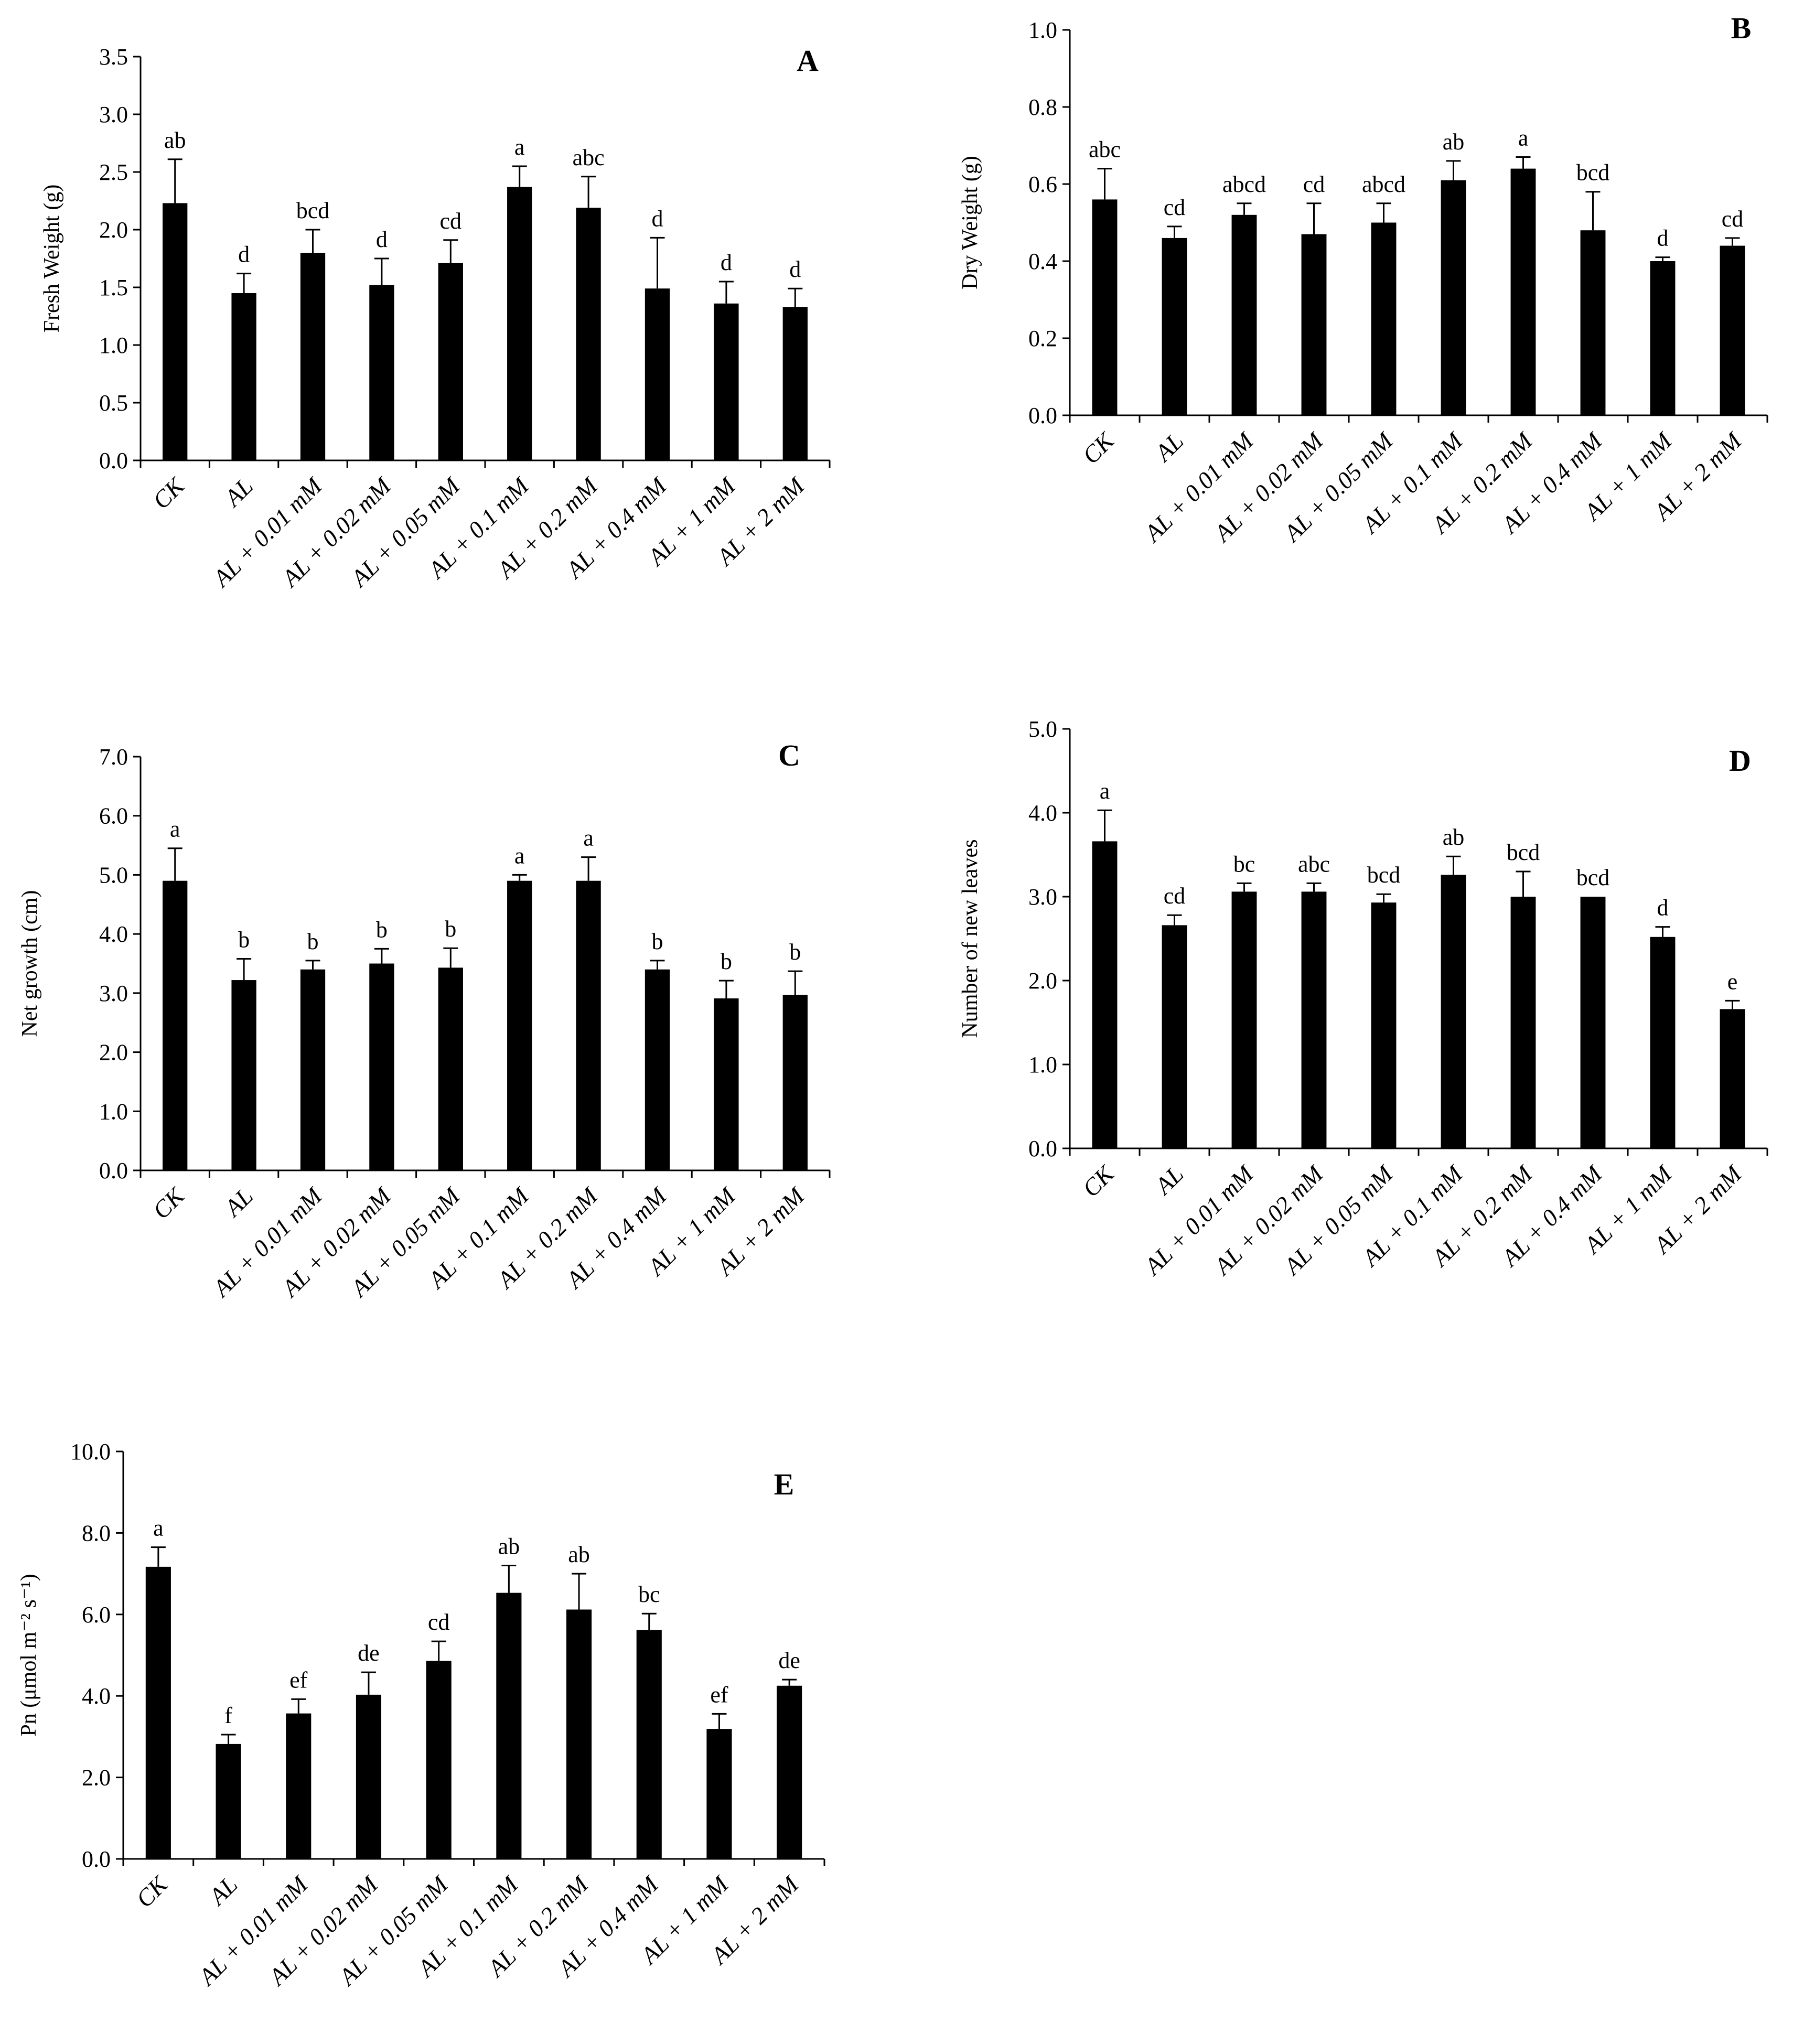 The height and width of the screenshot is (2044, 1793). What do you see at coordinates (222, 1891) in the screenshot?
I see `panel-e-category-label: AL` at bounding box center [222, 1891].